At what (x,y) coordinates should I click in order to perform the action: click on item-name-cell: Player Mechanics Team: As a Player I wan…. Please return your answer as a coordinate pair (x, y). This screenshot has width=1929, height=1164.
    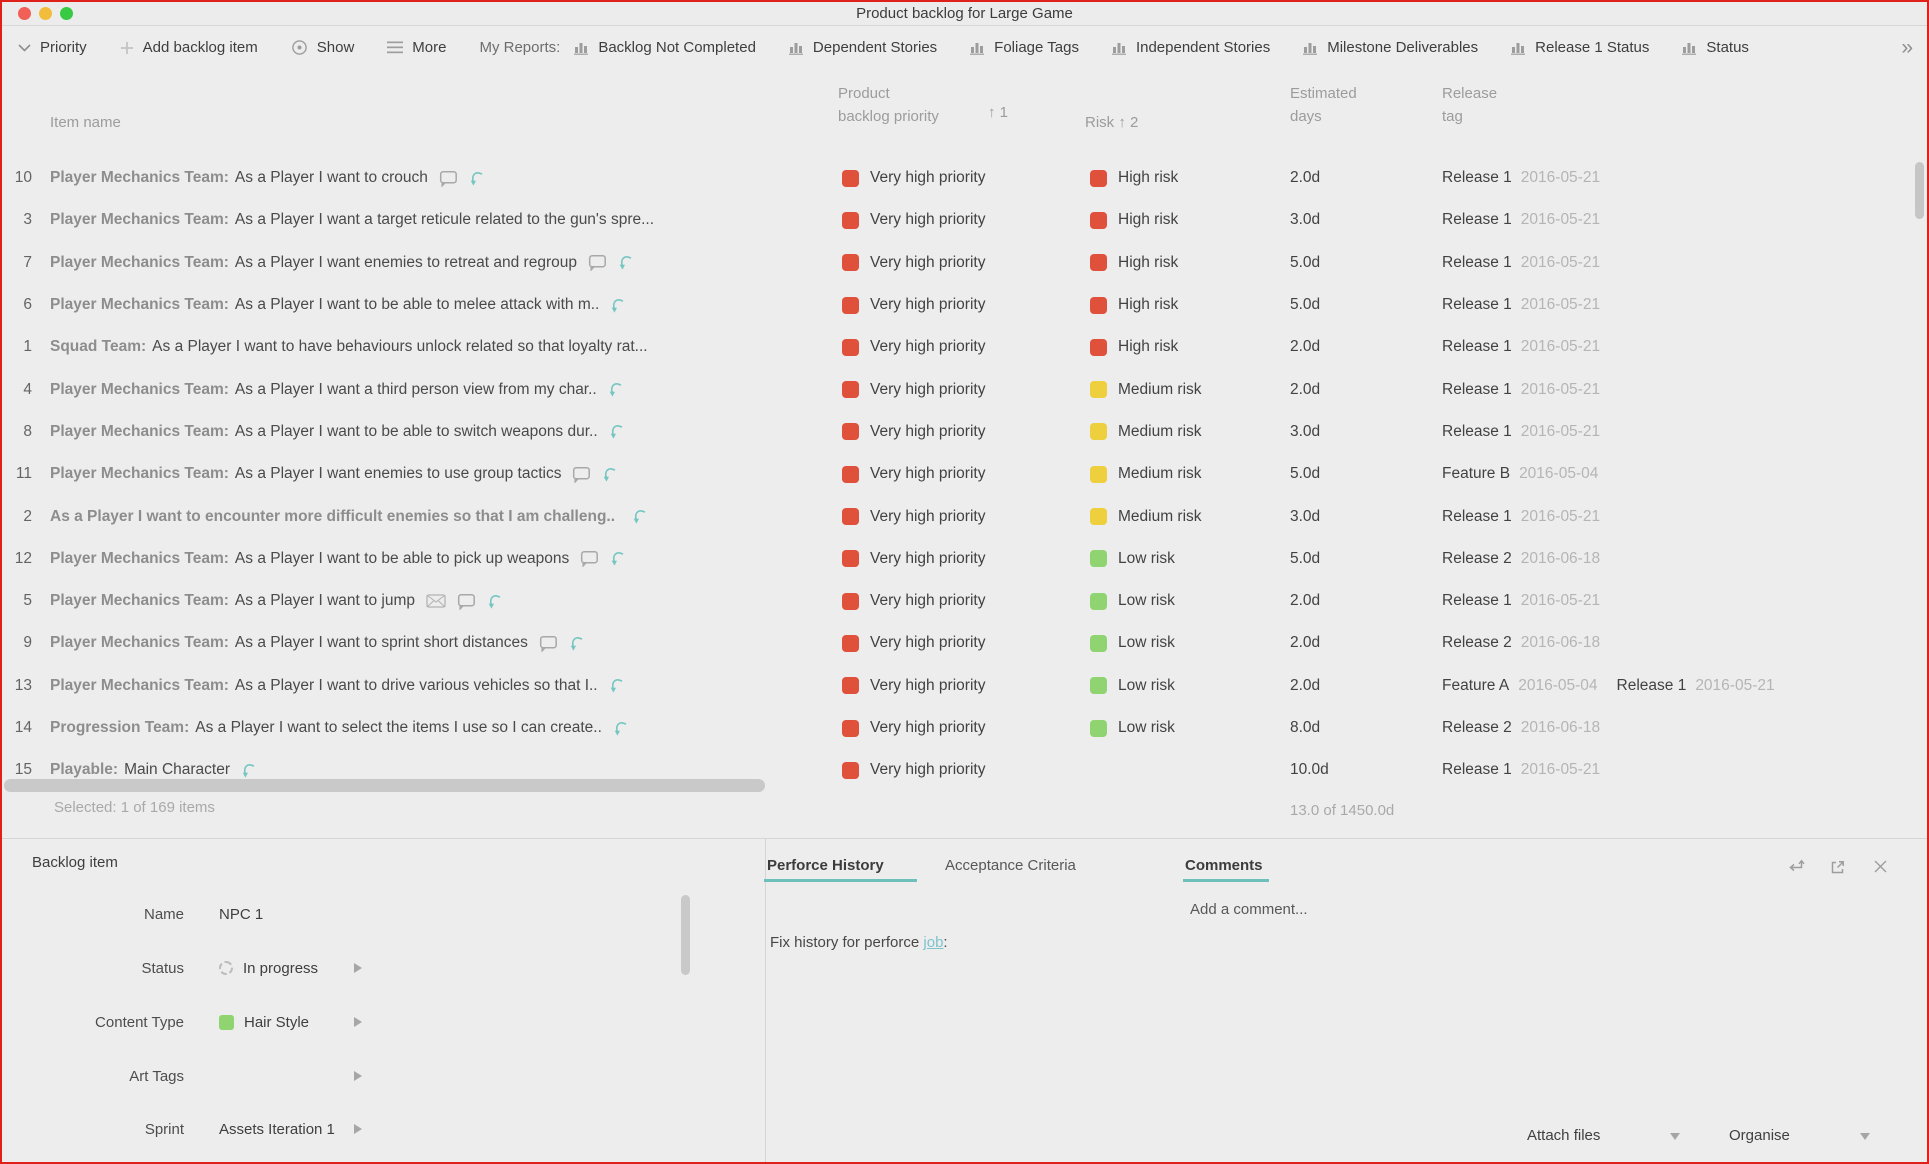
    Looking at the image, I should click on (432, 643).